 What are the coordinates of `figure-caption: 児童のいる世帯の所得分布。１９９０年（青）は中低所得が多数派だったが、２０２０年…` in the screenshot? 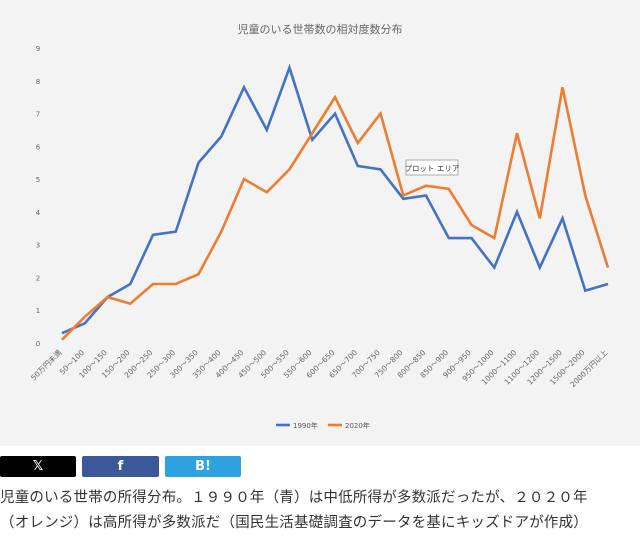 It's located at (320, 511).